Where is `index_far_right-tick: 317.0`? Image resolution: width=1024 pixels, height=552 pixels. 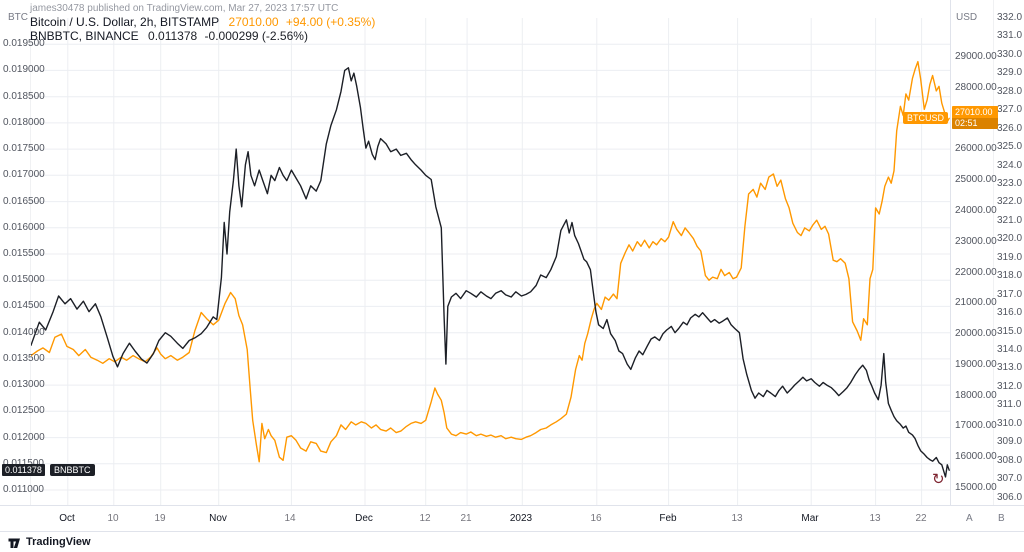
index_far_right-tick: 317.0 is located at coordinates (1010, 294).